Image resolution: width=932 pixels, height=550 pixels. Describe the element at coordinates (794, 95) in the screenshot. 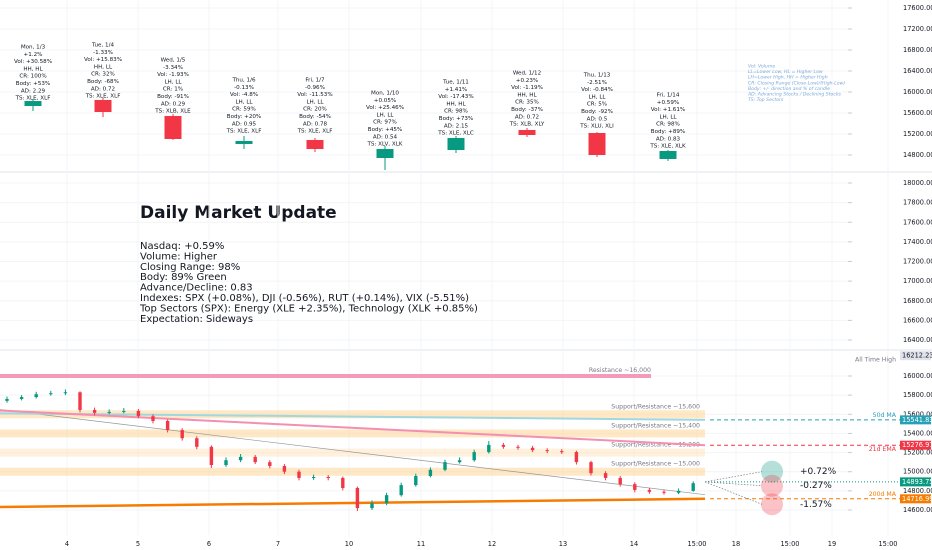

I see `legend-note: AD: Advancing Stocks / Declining Stocks` at that location.